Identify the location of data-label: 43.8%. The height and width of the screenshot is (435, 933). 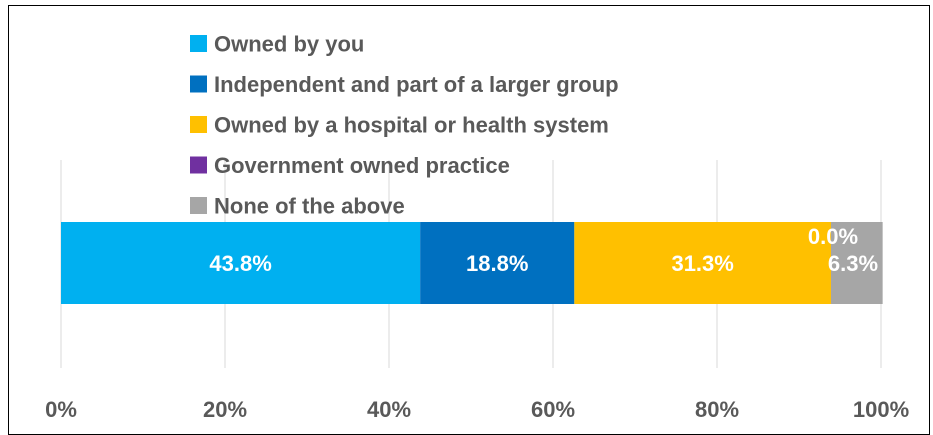
(240, 263).